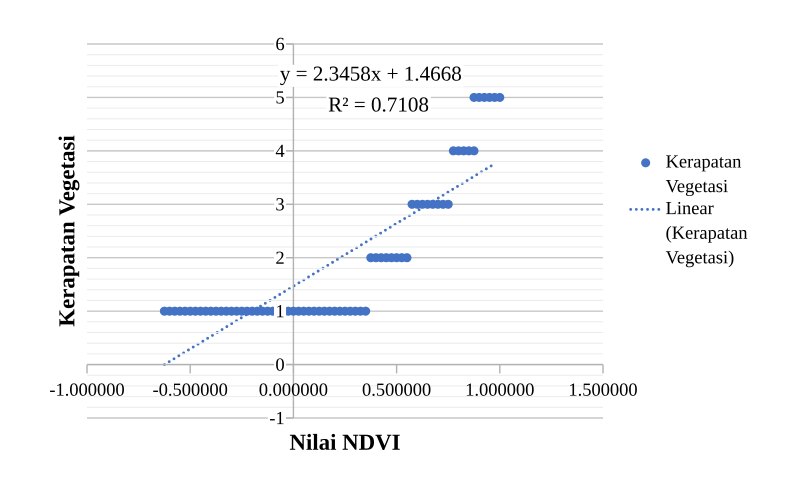 This screenshot has height=486, width=800. Describe the element at coordinates (280, 44) in the screenshot. I see `y-tick-label: 6` at that location.